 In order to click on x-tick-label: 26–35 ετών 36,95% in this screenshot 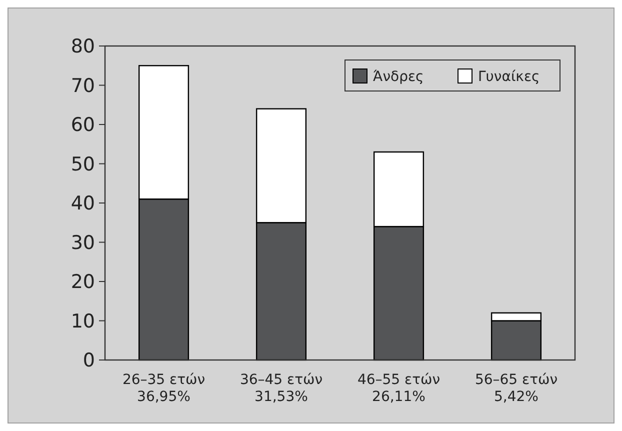, I will do `click(164, 388)`.